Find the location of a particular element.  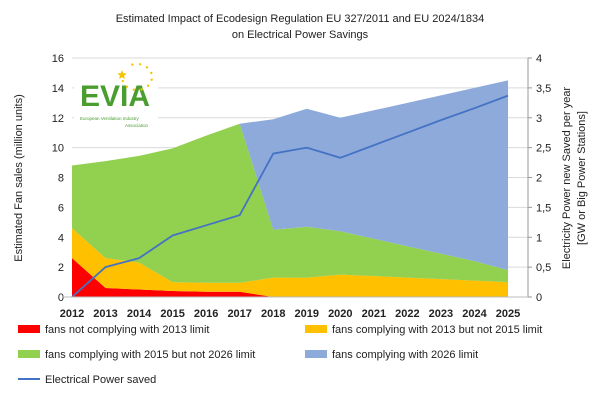

y-tick-label: 4 is located at coordinates (61, 238).